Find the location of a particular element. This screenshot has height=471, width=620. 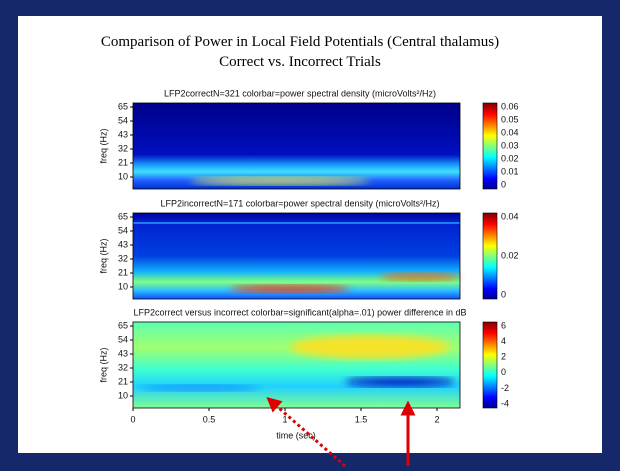

colorbar-tick-label: 0.06 is located at coordinates (510, 106).